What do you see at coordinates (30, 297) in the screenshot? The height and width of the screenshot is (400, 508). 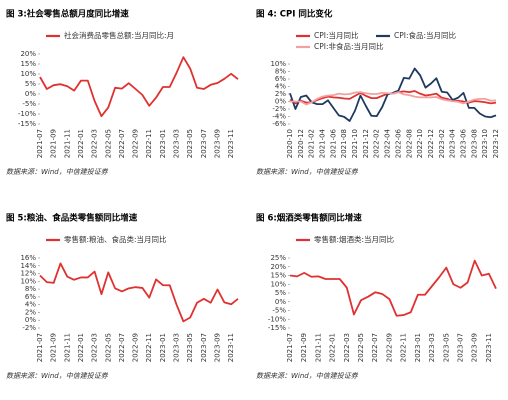 I see `y-tick-label: 6%` at bounding box center [30, 297].